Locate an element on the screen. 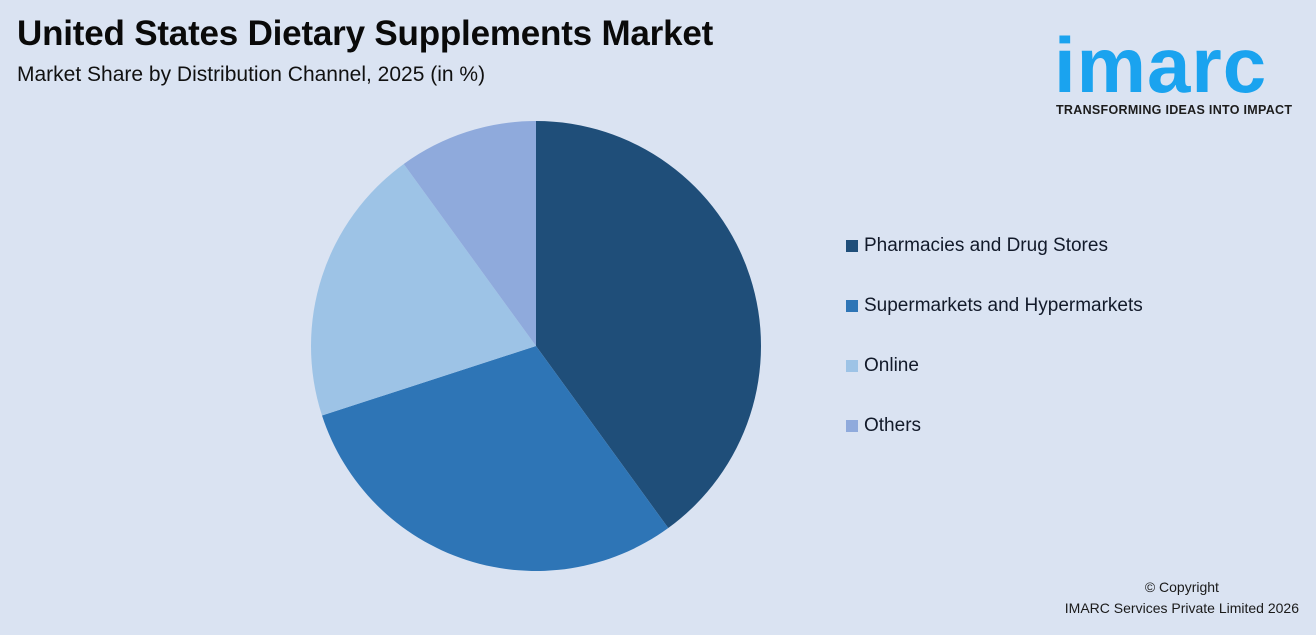  legend-label: Pharmacies and Drug Stores is located at coordinates (986, 245).